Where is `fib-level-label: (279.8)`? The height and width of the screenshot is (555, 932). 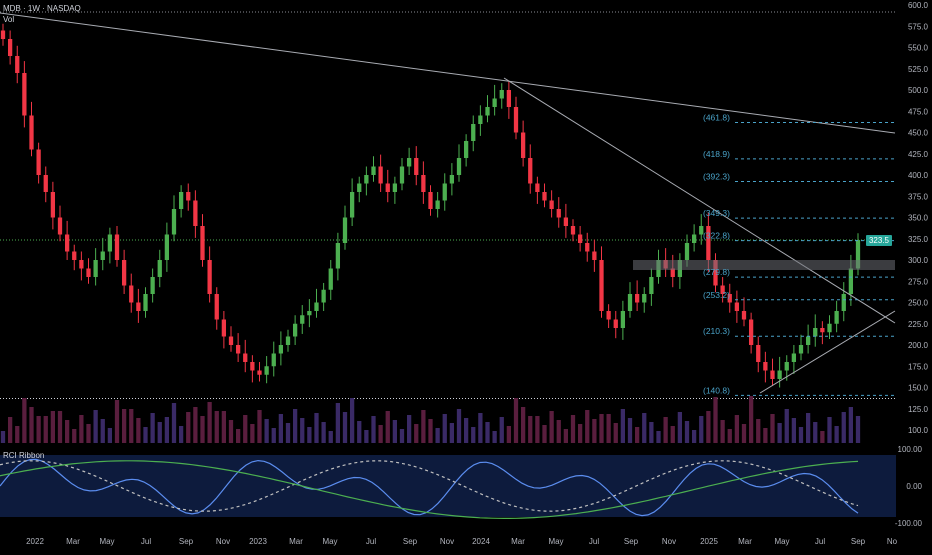 fib-level-label: (279.8) is located at coordinates (716, 272).